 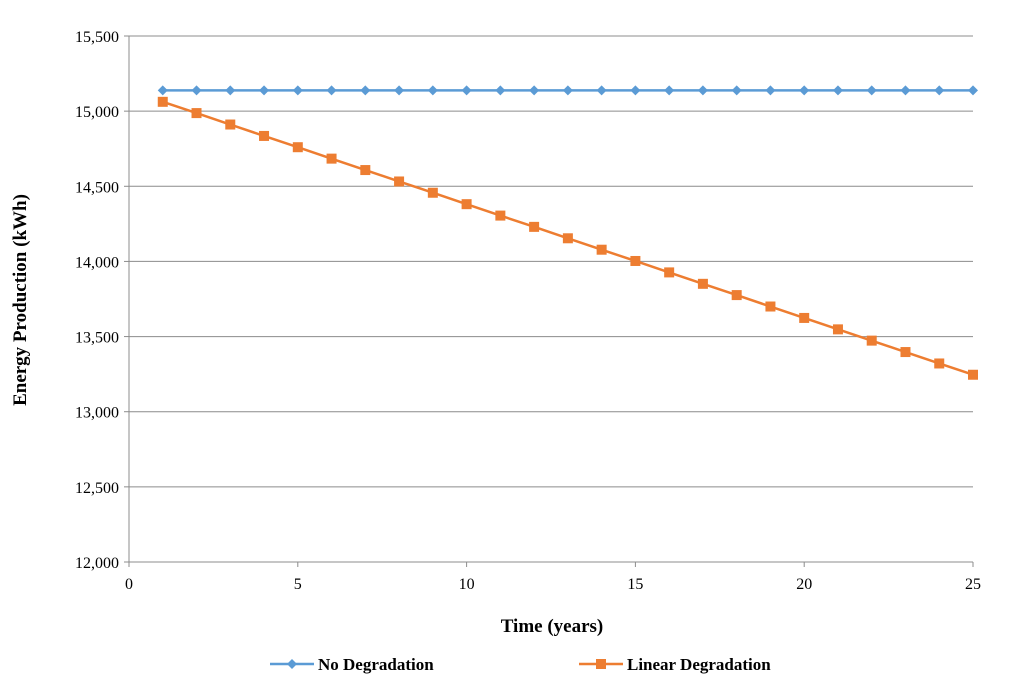 I want to click on y-axis-title: Energy Production (kWh), so click(x=20, y=300).